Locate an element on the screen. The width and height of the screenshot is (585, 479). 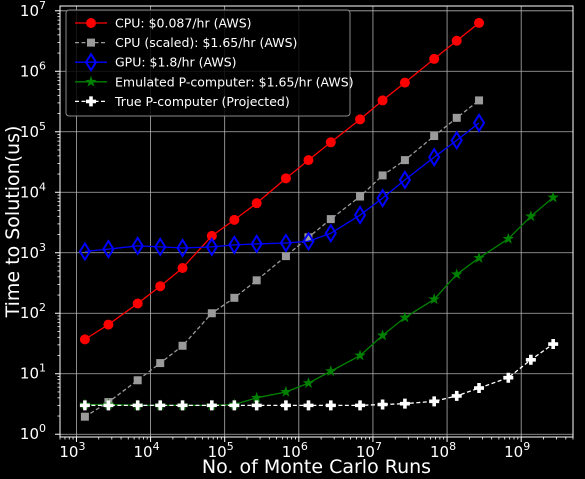
x-tick-label: 10⁹ is located at coordinates (517, 450).